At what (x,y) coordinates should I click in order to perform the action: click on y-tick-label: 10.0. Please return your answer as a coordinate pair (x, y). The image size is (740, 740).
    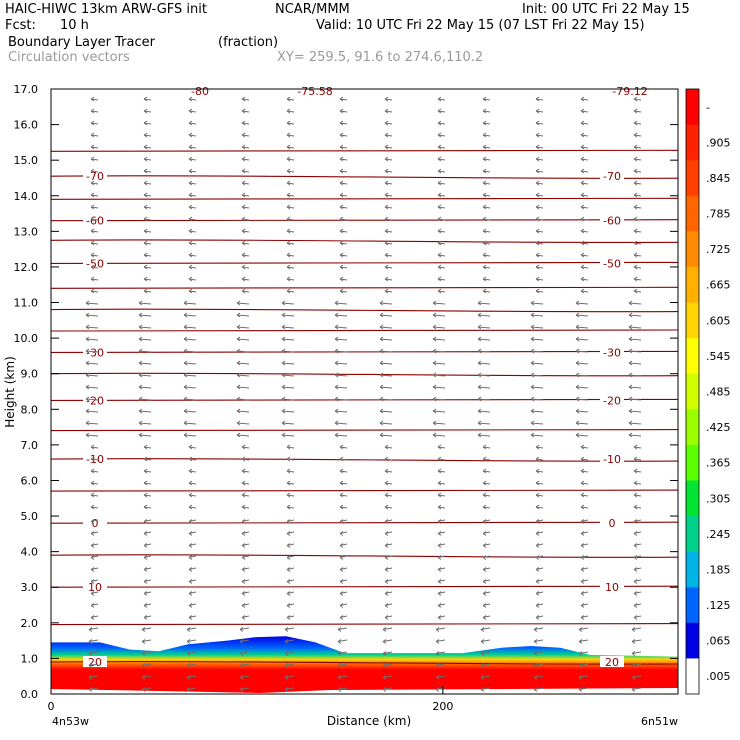
    Looking at the image, I should click on (26, 338).